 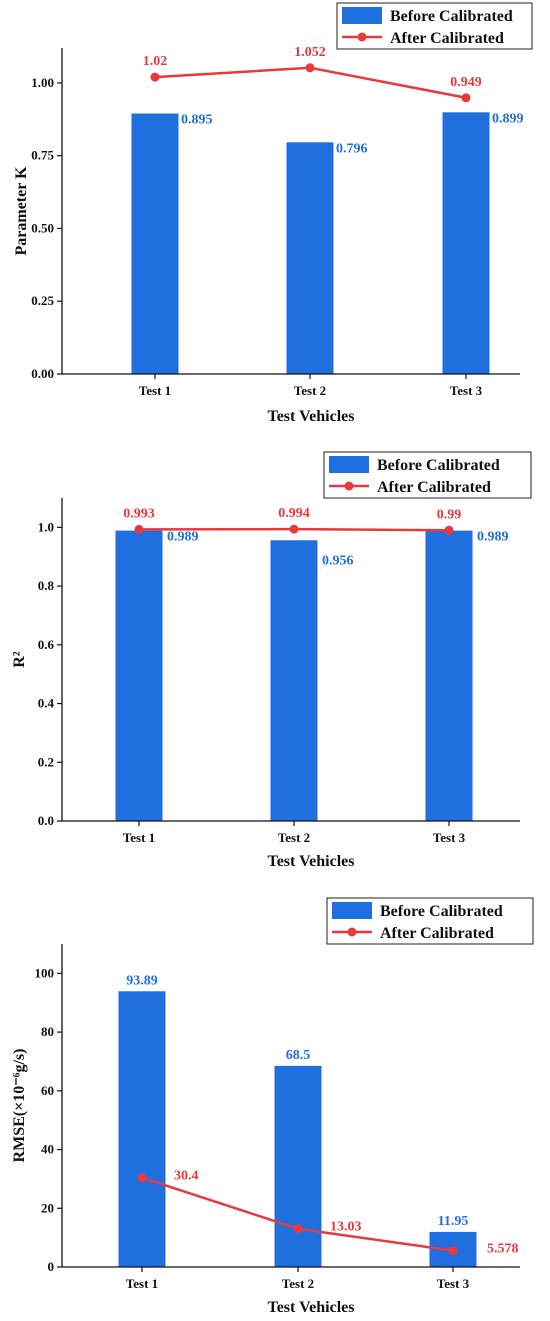 I want to click on y-tick-label: 0.00, so click(x=42, y=373).